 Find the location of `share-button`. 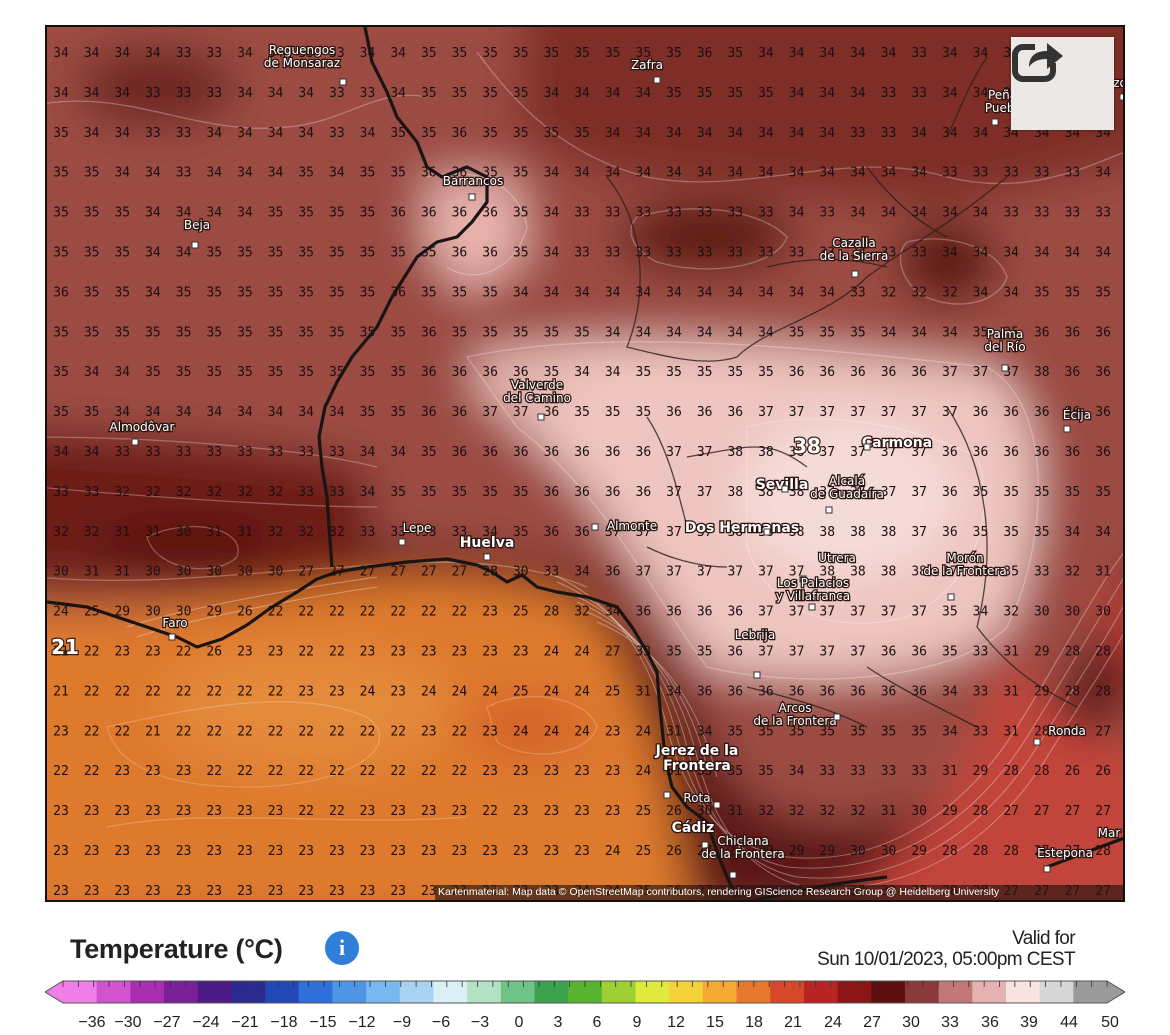

share-button is located at coordinates (1062, 83).